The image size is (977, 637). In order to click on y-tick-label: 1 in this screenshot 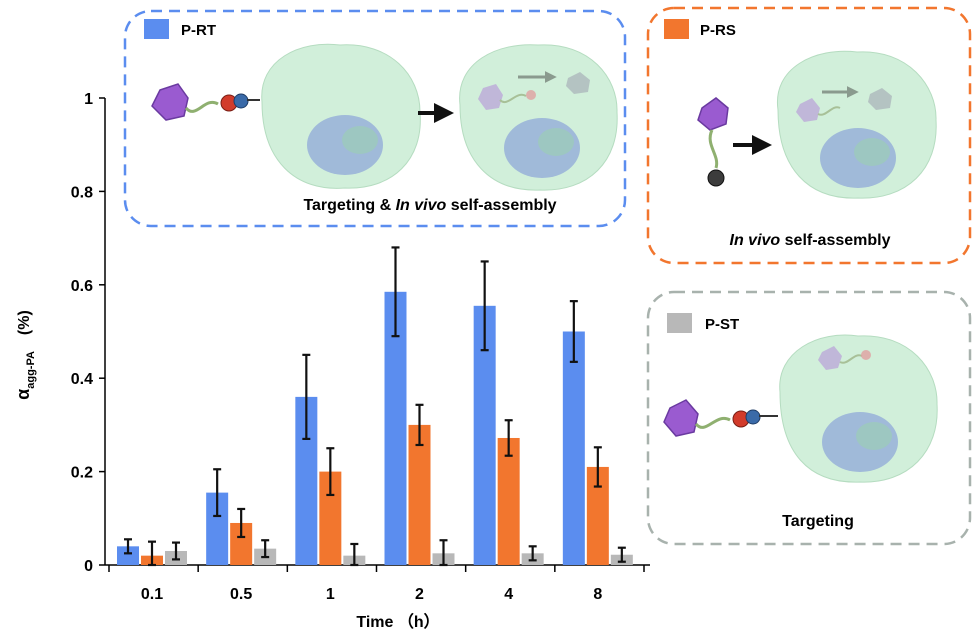, I will do `click(88, 99)`.